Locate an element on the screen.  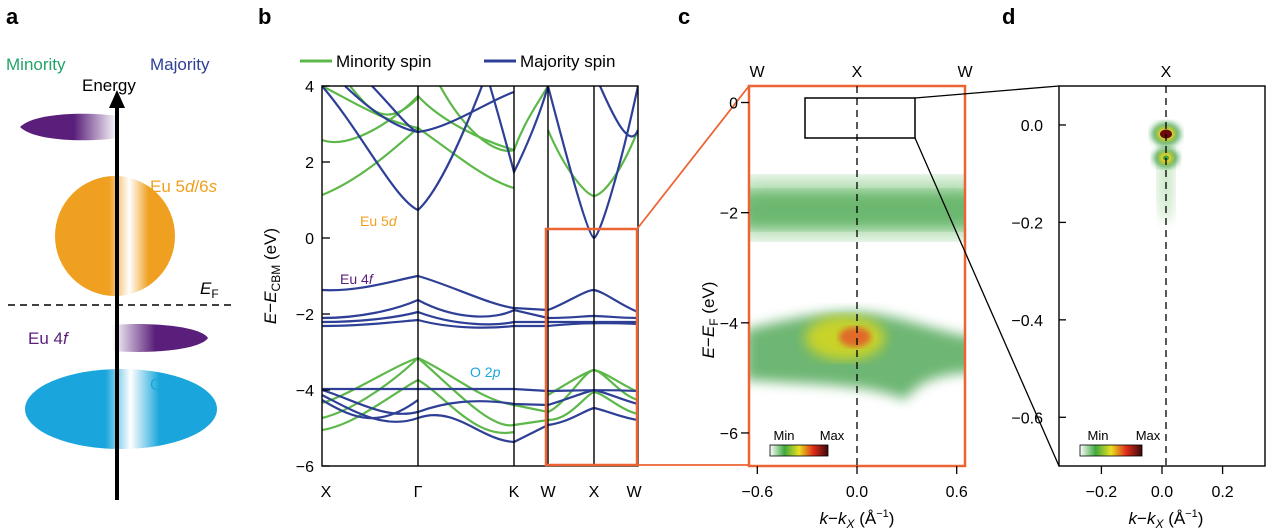
ytick-label: 0.0 is located at coordinates (1032, 126).